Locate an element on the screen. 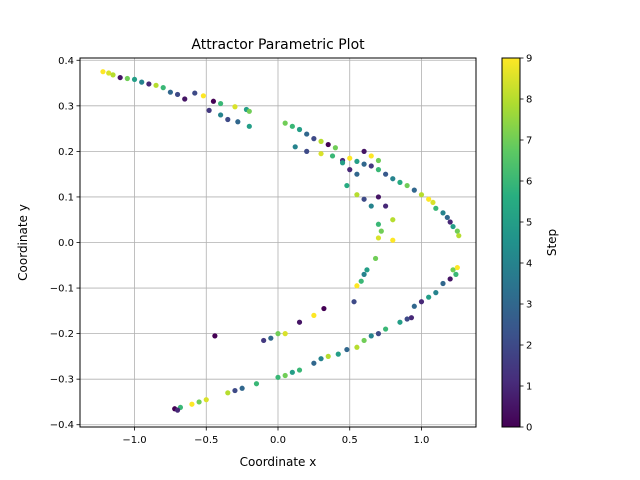 The height and width of the screenshot is (480, 640). x-axis-ticks: −1.0 −0.5 0.0 0.5 1.0 is located at coordinates (275, 436).